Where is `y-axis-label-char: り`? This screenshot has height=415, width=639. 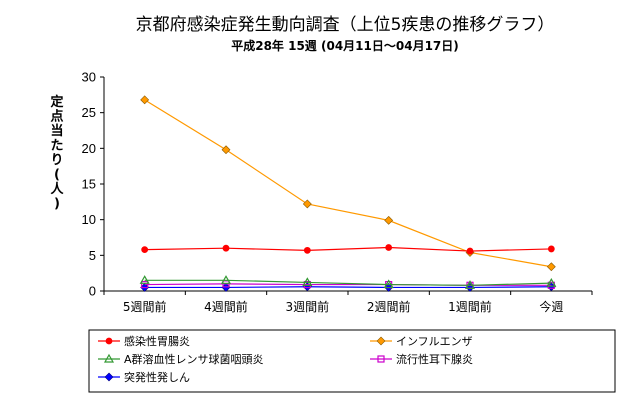 y-axis-label-char: り is located at coordinates (56, 160).